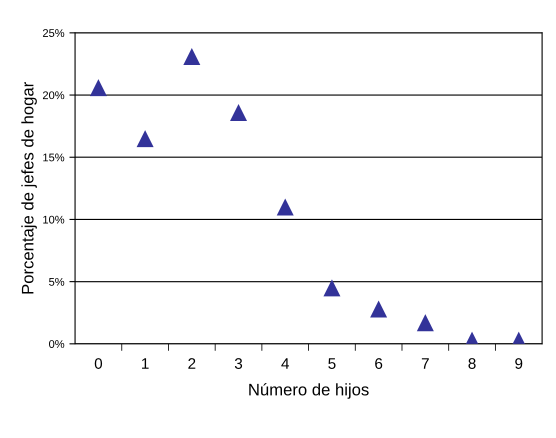 Image resolution: width=556 pixels, height=438 pixels. I want to click on y-tick-label: 10%, so click(53, 220).